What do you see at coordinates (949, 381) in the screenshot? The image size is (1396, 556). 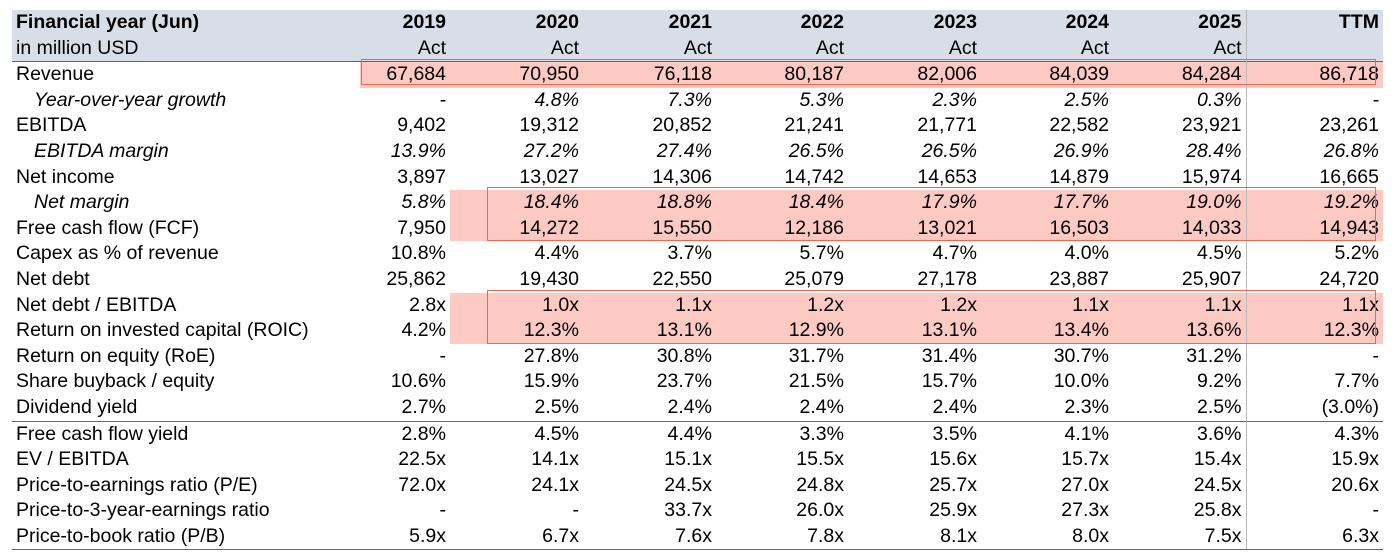 I see `table-cell: 15.7%` at bounding box center [949, 381].